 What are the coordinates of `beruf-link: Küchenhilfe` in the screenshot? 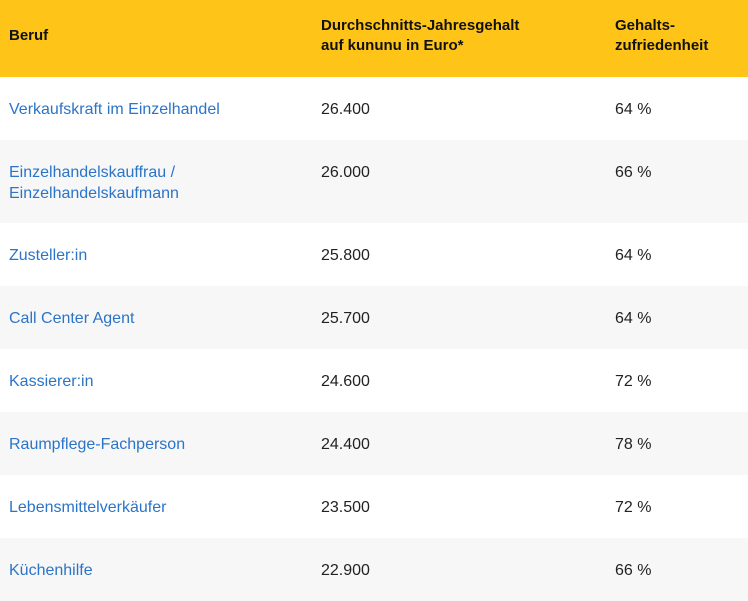 It's located at (51, 570).